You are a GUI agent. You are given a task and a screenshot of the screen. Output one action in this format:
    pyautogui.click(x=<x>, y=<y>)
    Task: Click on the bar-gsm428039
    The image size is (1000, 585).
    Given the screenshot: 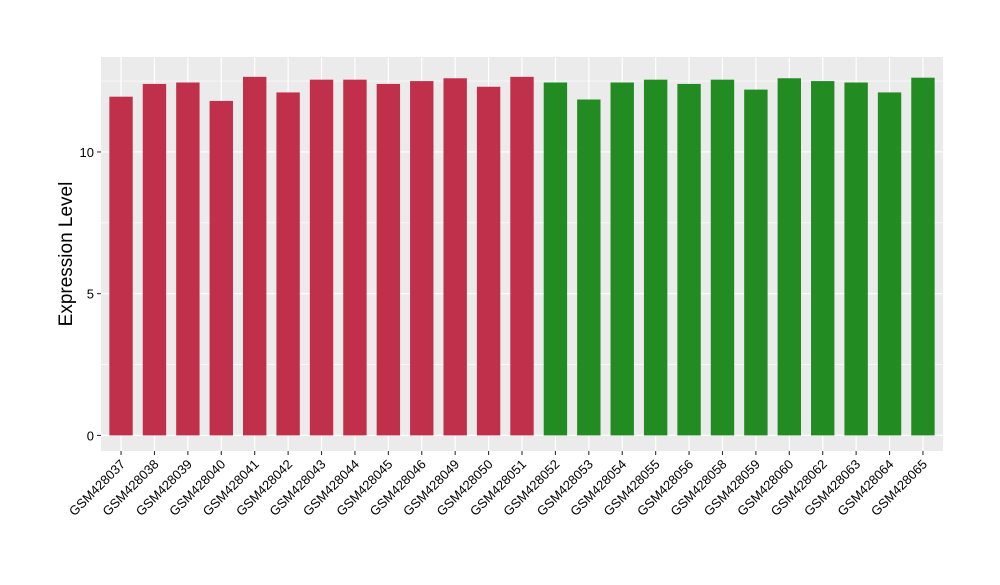 What is the action you would take?
    pyautogui.click(x=188, y=259)
    